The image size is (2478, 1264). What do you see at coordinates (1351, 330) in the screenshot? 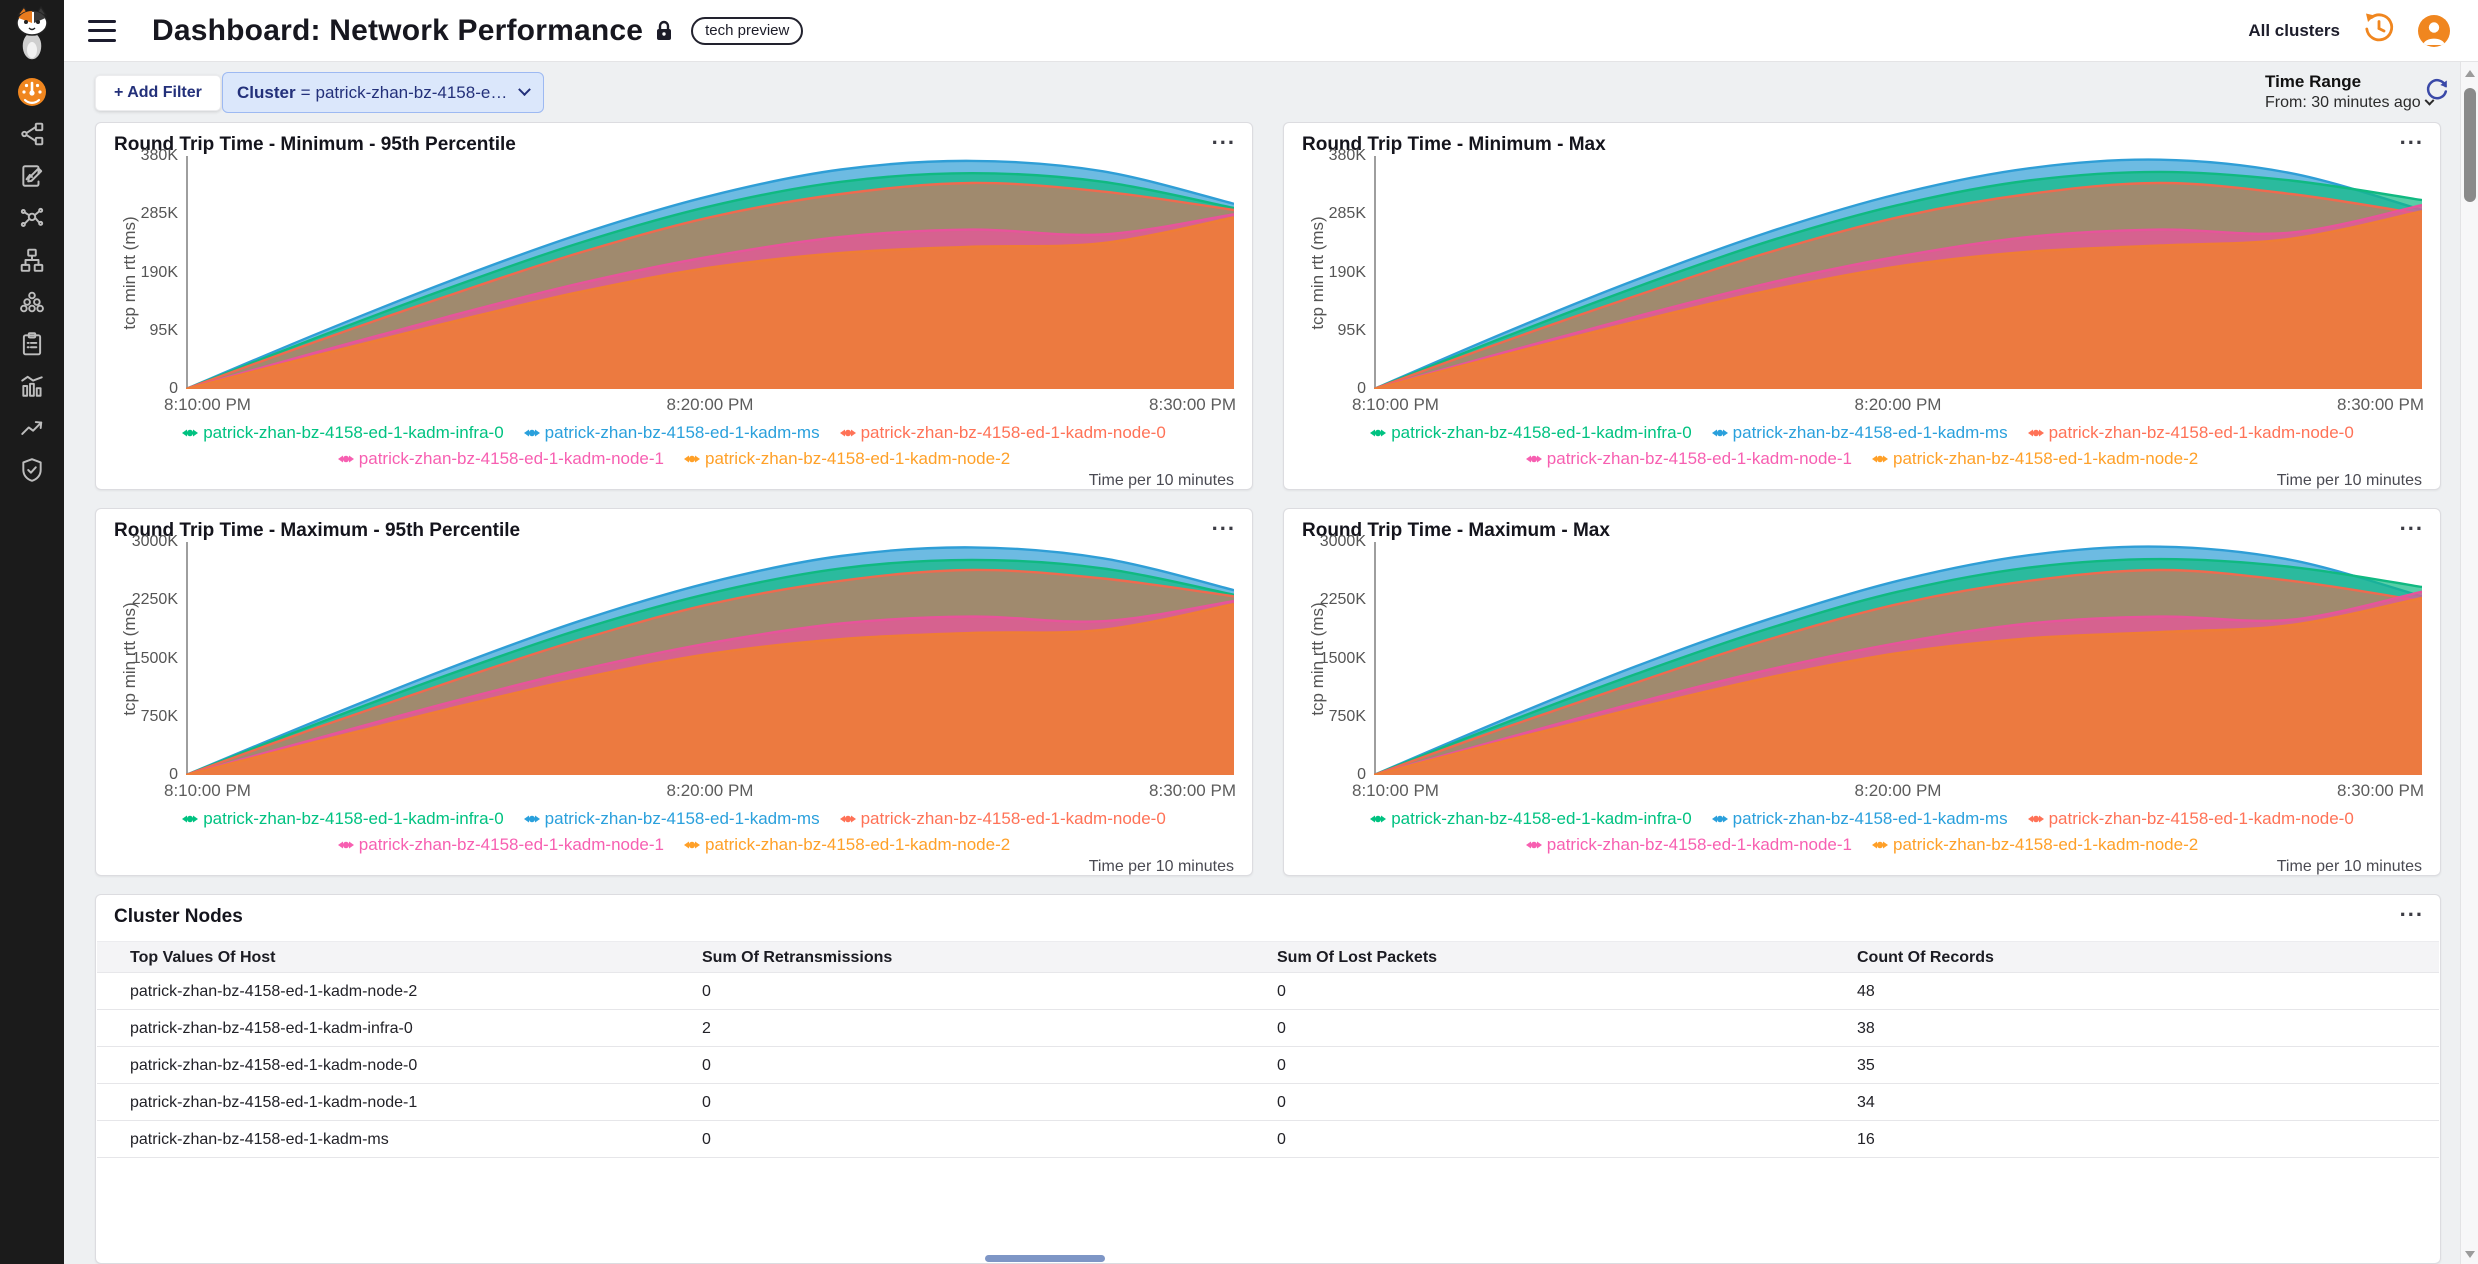
I see `y-tick-label: 95K` at bounding box center [1351, 330].